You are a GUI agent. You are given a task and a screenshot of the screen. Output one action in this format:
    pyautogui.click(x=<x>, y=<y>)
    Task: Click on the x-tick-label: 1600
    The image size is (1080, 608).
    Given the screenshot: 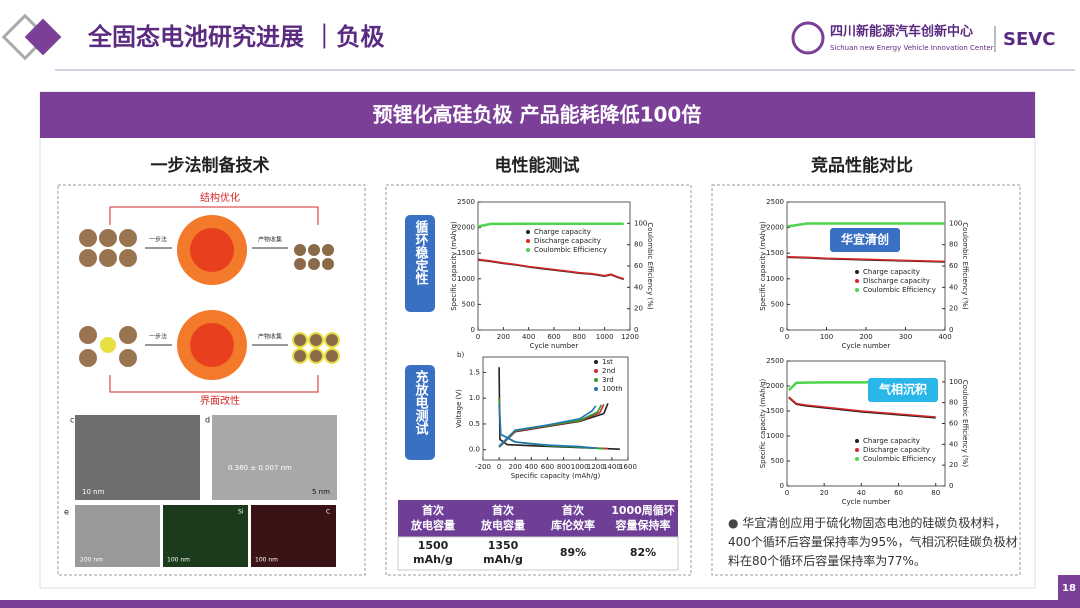 What is the action you would take?
    pyautogui.click(x=628, y=467)
    